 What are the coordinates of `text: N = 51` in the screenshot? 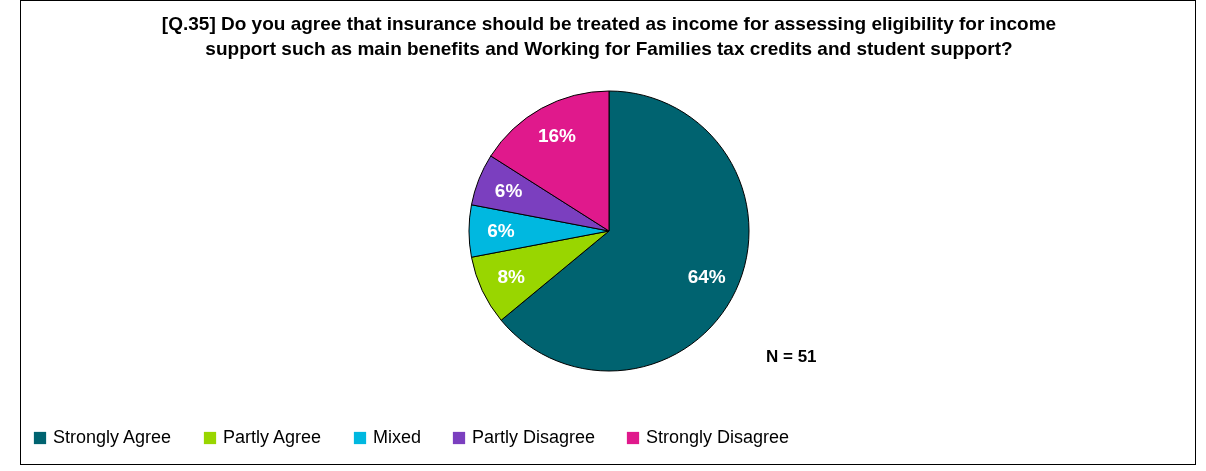 It's located at (791, 356).